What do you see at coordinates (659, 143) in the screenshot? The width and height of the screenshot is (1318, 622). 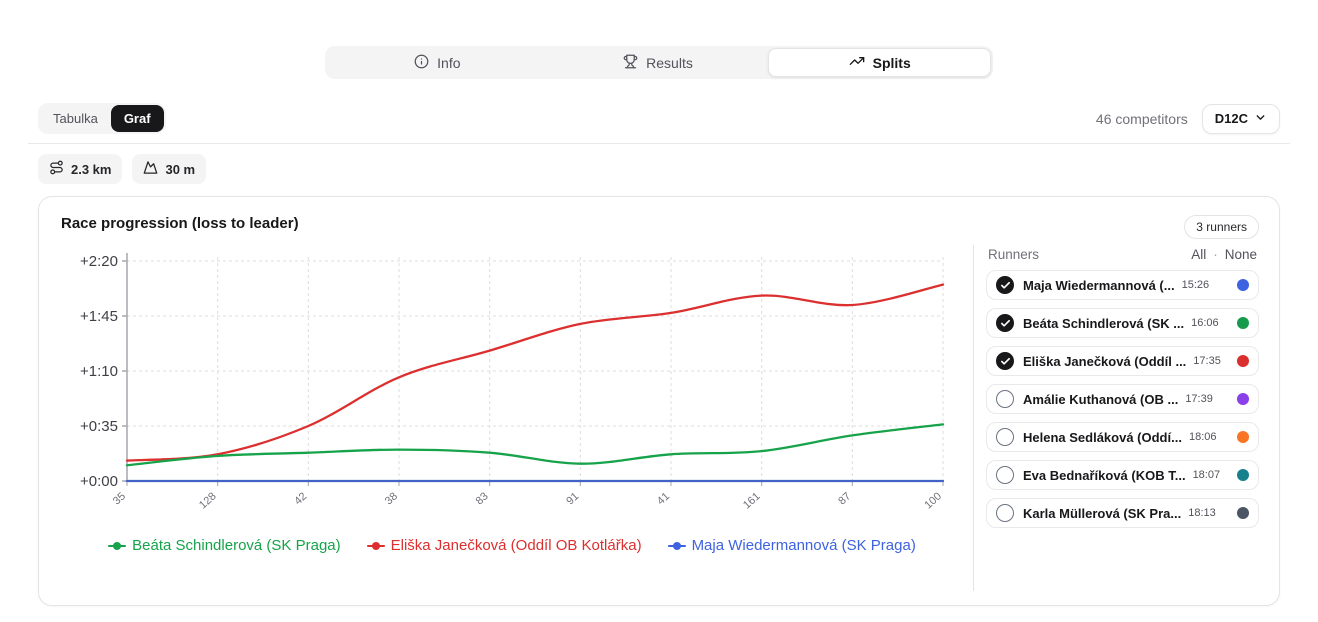 I see `section-divider` at bounding box center [659, 143].